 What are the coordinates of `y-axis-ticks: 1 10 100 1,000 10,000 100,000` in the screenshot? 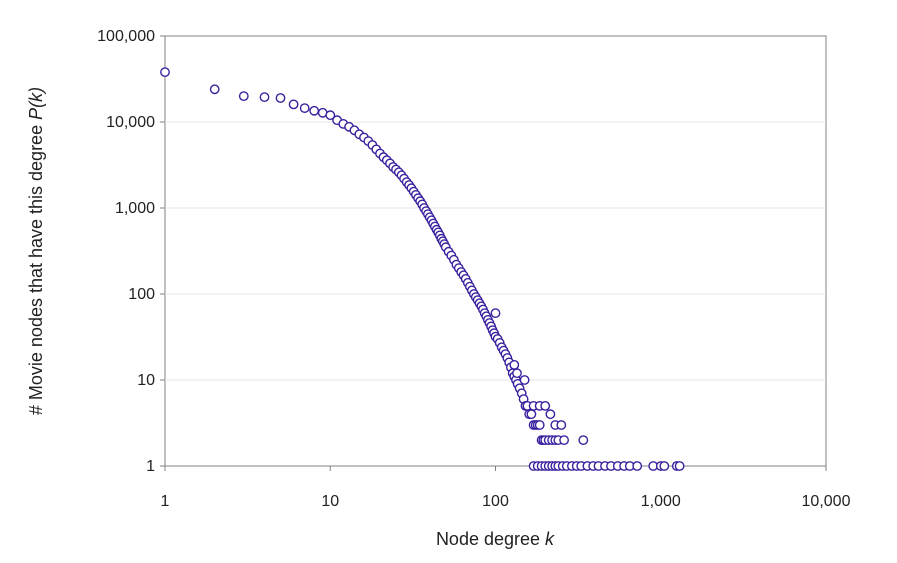 It's located at (131, 251).